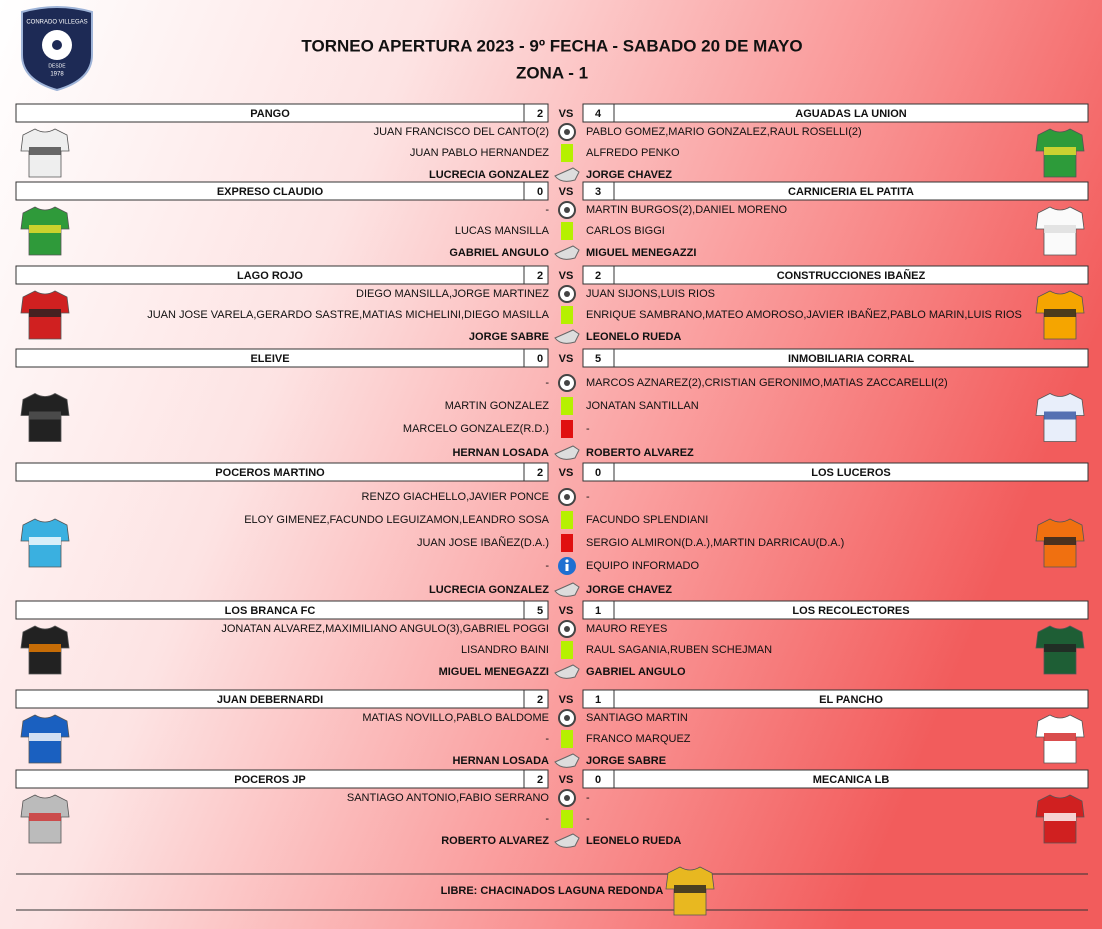 The image size is (1102, 929). I want to click on away-score: 0, so click(598, 473).